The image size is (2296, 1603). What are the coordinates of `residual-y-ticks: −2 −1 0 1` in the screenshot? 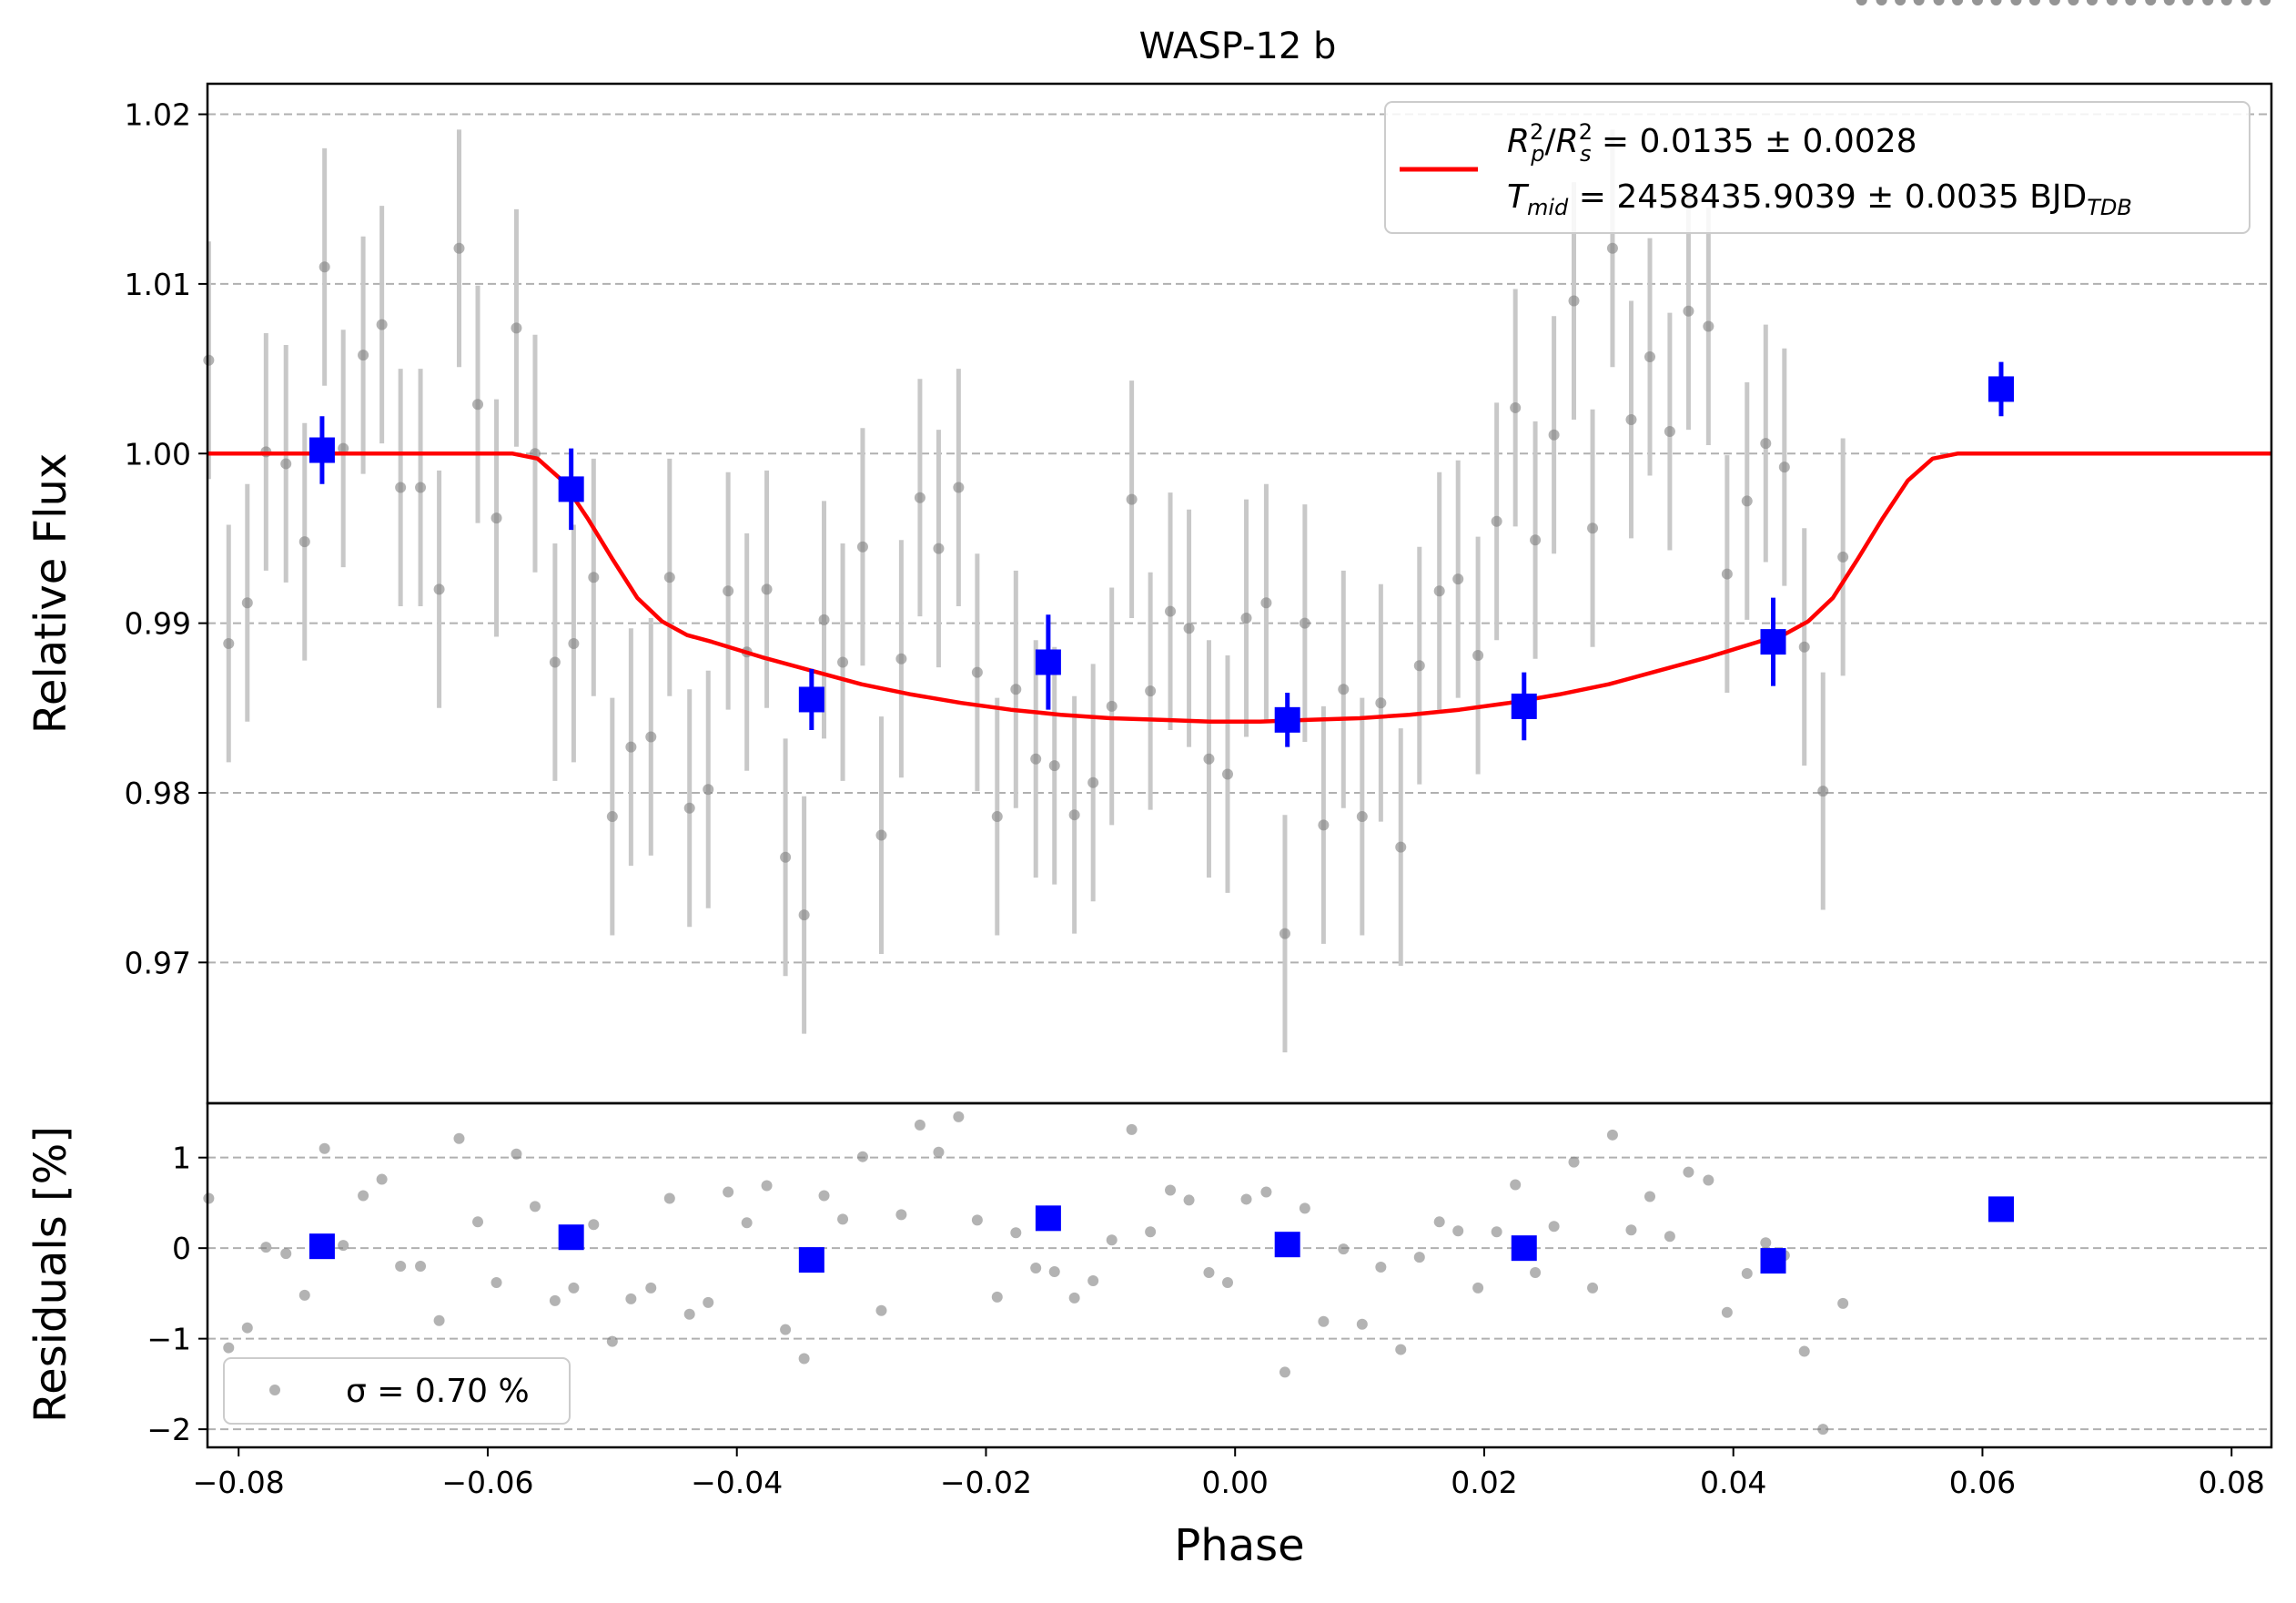 It's located at (177, 1294).